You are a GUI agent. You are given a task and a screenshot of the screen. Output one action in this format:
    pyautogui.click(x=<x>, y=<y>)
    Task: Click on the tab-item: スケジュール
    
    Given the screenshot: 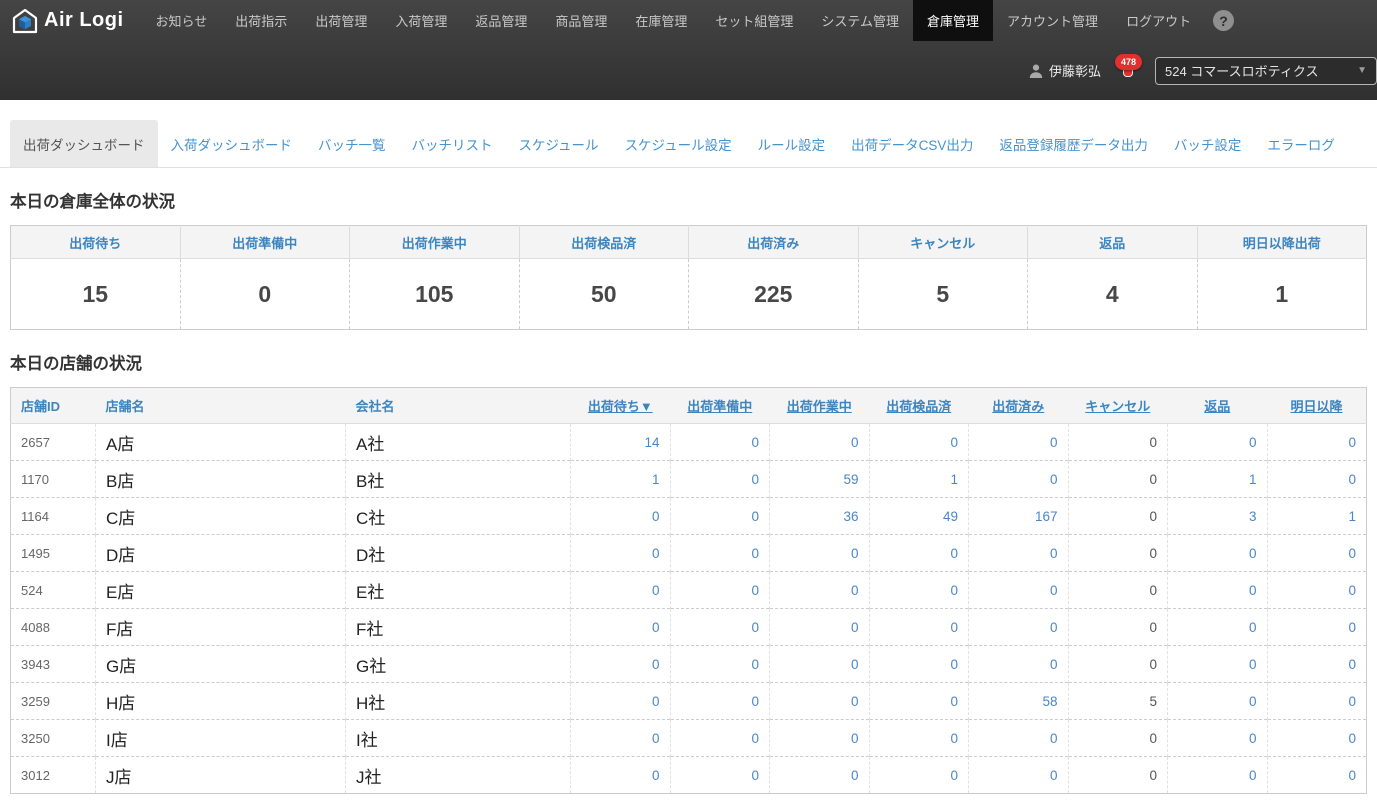 What is the action you would take?
    pyautogui.click(x=558, y=145)
    